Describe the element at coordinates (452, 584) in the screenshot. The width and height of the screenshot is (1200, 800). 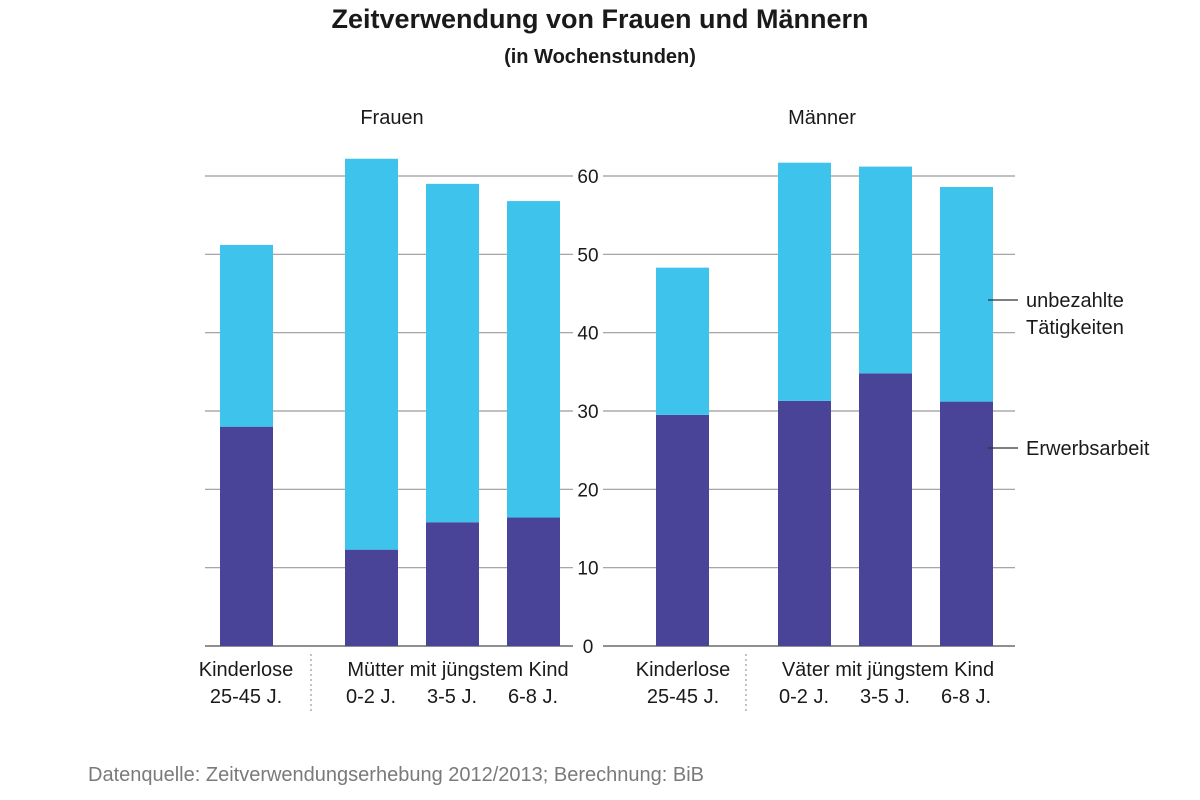
I see `bar-frauen-2-erwerbsarbeit` at that location.